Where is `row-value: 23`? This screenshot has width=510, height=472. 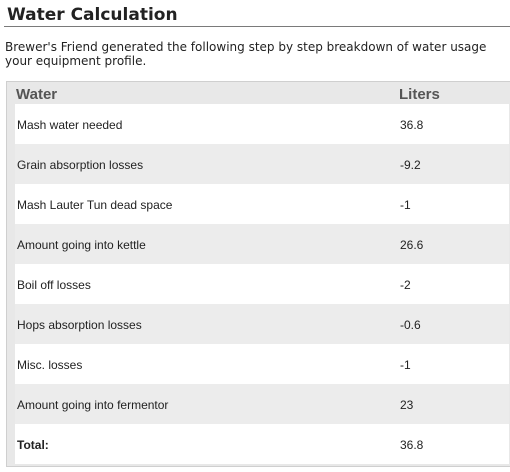 row-value: 23 is located at coordinates (407, 405).